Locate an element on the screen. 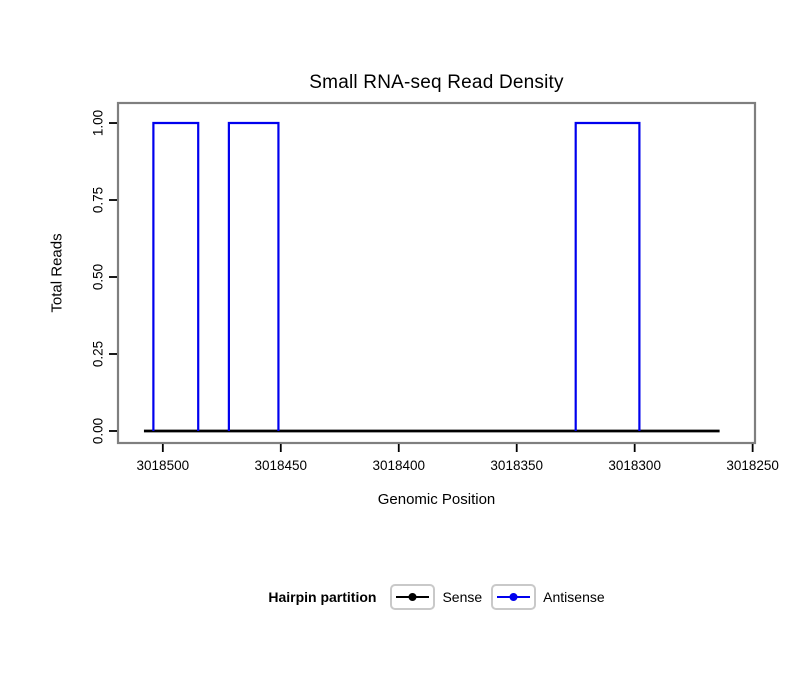  y-tick-label: 0.75 is located at coordinates (98, 200).